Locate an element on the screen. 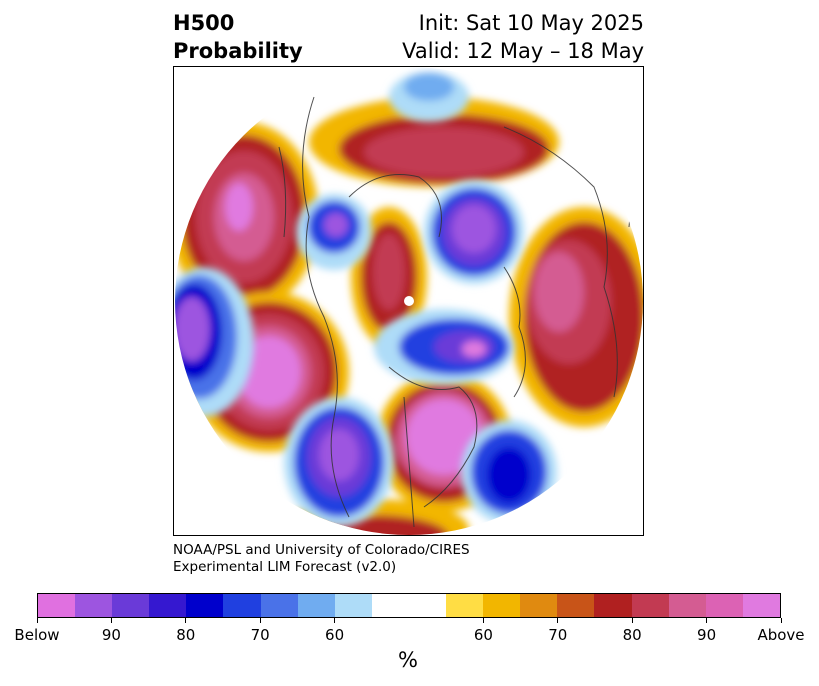 This screenshot has height=686, width=819. title-variable: H500 is located at coordinates (204, 23).